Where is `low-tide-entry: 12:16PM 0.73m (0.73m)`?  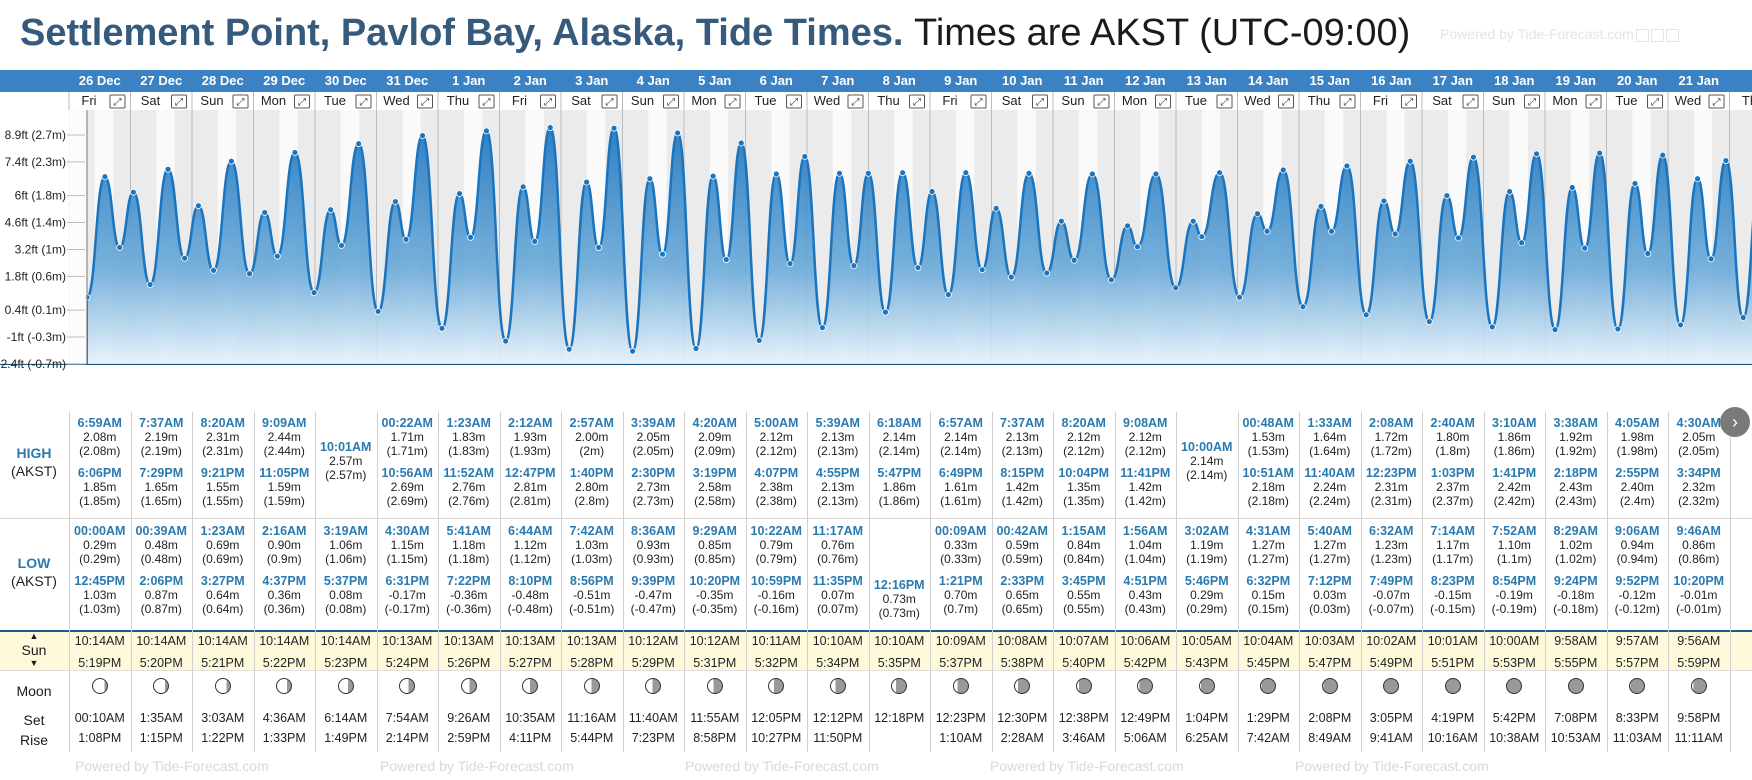 low-tide-entry: 12:16PM 0.73m (0.73m) is located at coordinates (900, 599).